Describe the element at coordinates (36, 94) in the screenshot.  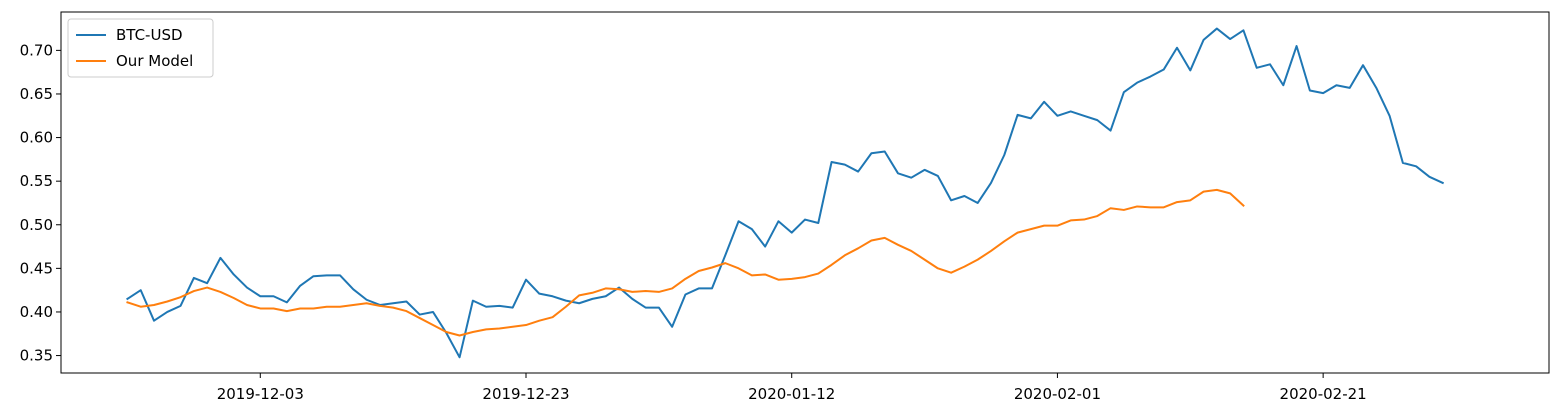
I see `y-tick-label: 0.65` at that location.